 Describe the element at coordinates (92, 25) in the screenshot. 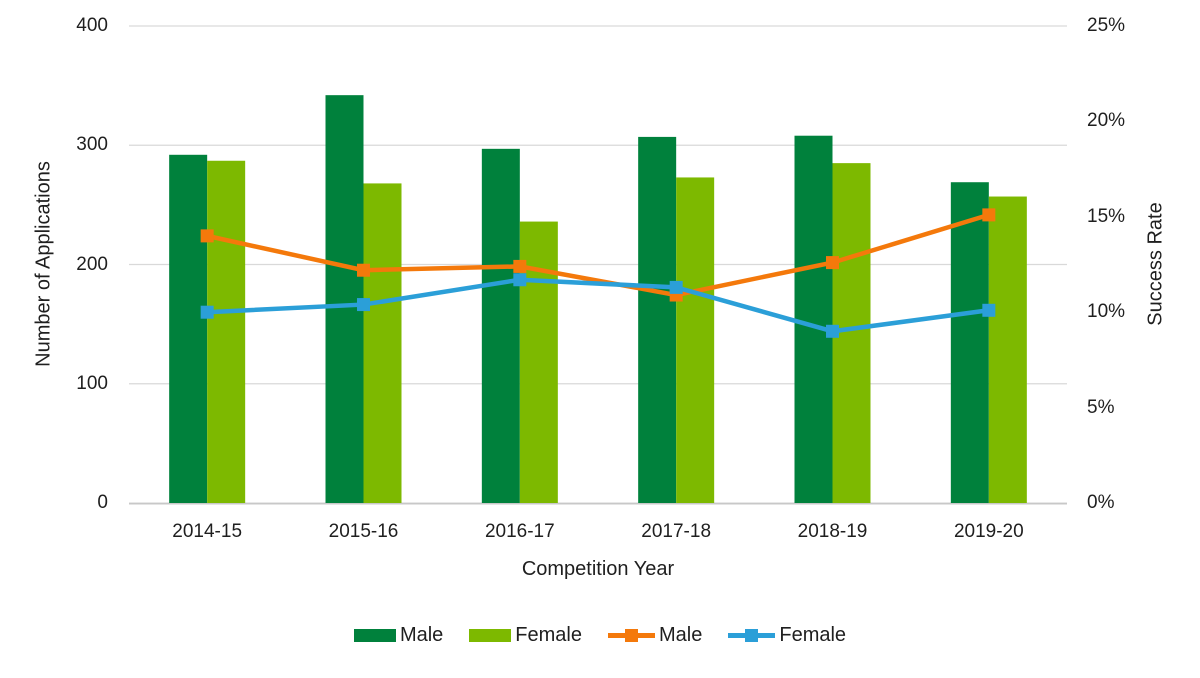

I see `left-axis-tick-400: 400` at that location.